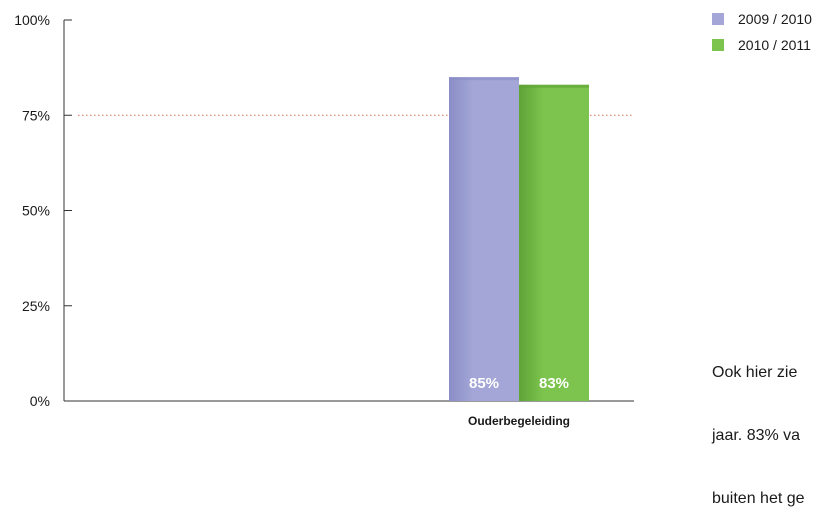  What do you see at coordinates (519, 421) in the screenshot?
I see `category-label: Ouderbegeleiding` at bounding box center [519, 421].